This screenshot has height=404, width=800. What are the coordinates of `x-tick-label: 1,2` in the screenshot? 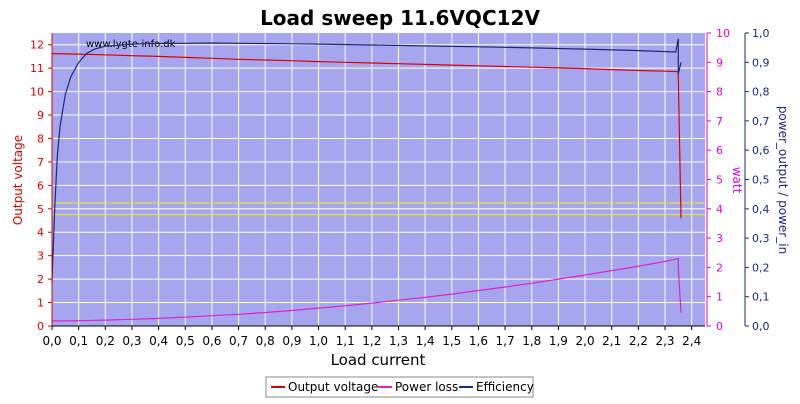 It's located at (371, 341).